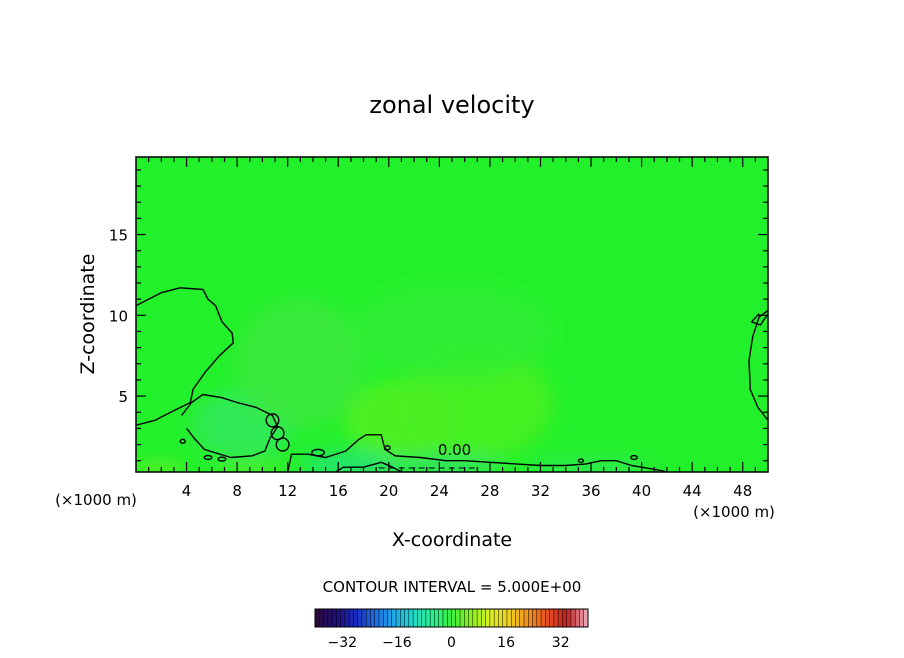  What do you see at coordinates (88, 314) in the screenshot?
I see `y-axis-label: Z-coordinate` at bounding box center [88, 314].